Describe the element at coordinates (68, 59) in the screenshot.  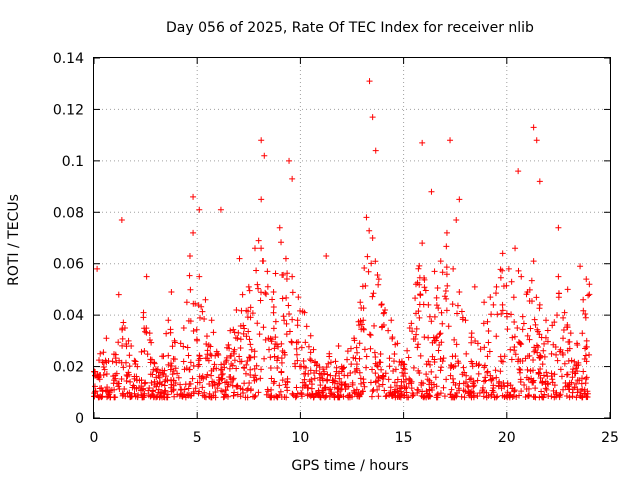
I see `y-tick-label: 0.14` at that location.